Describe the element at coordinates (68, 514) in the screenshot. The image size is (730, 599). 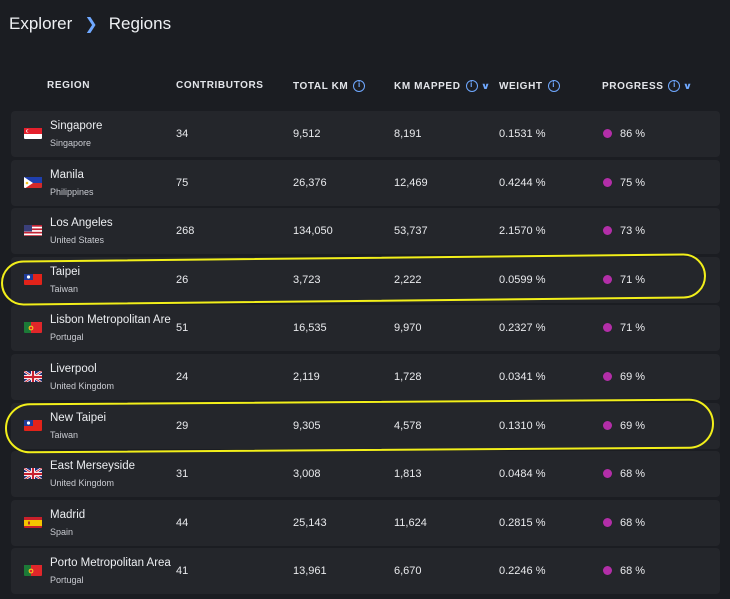
I see `region-name: Madrid` at that location.